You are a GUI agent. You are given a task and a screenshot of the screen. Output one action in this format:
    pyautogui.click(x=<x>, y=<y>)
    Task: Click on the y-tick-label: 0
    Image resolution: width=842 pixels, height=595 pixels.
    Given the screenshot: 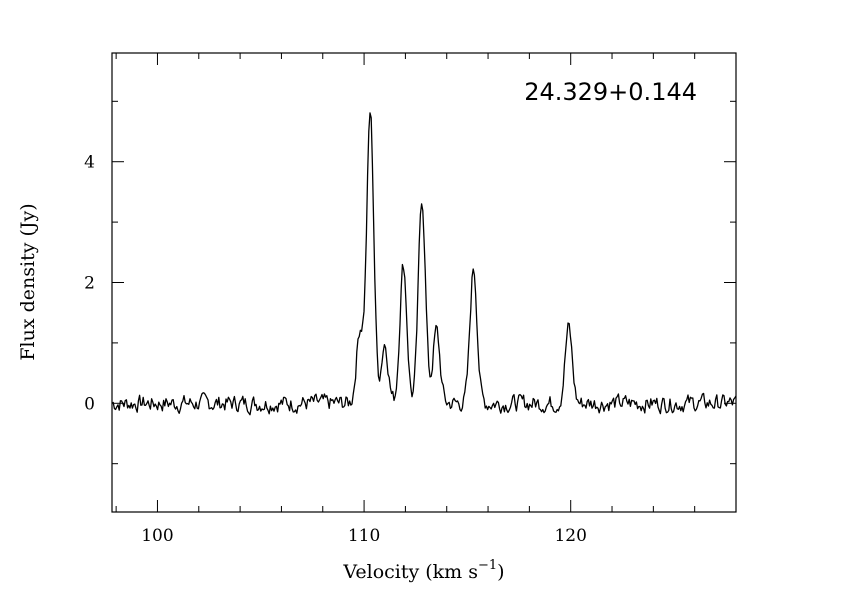 What is the action you would take?
    pyautogui.click(x=89, y=404)
    